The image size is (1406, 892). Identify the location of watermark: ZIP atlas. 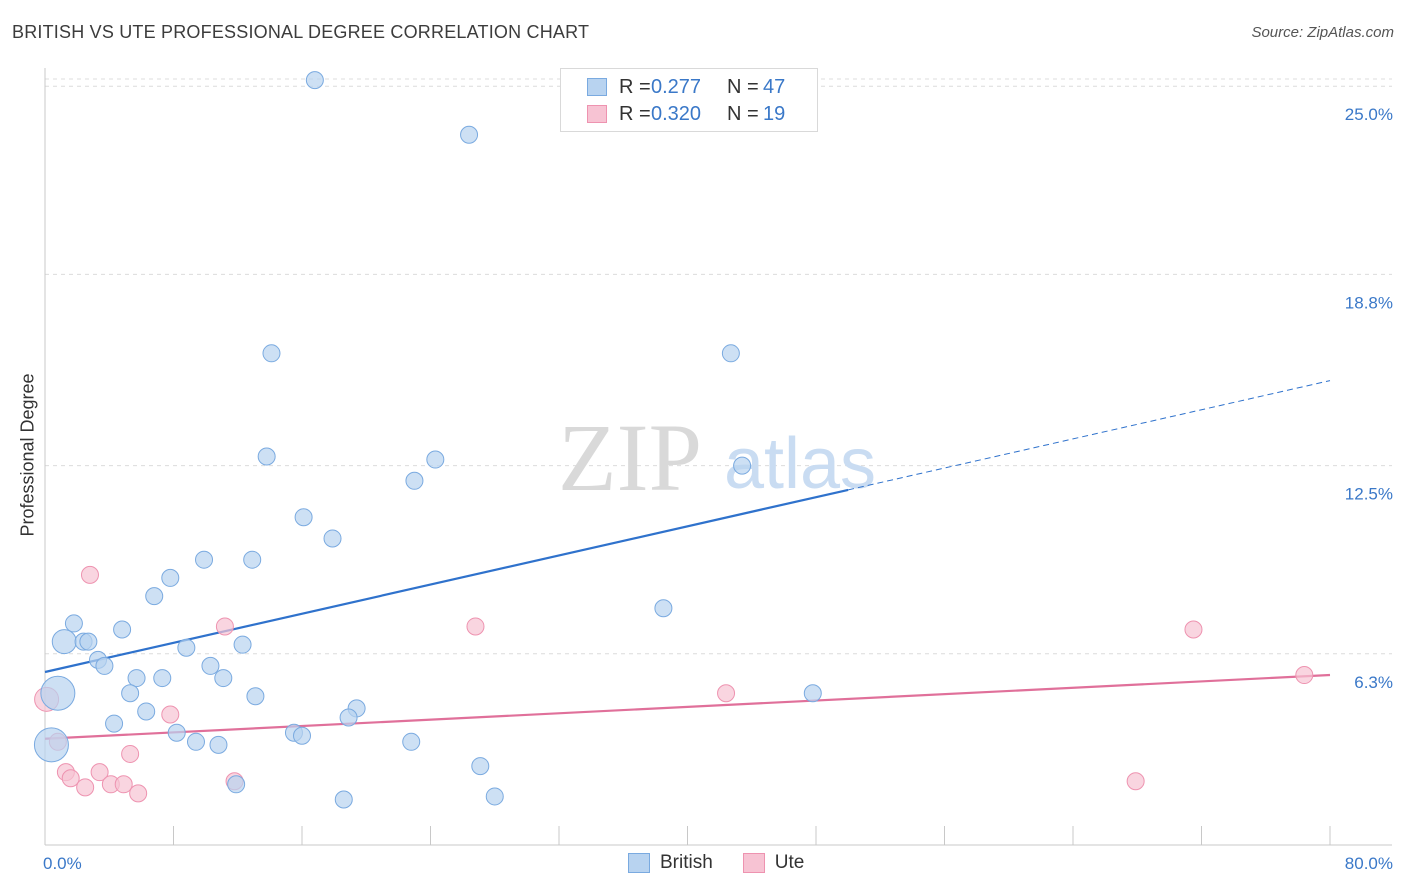
(717, 457).